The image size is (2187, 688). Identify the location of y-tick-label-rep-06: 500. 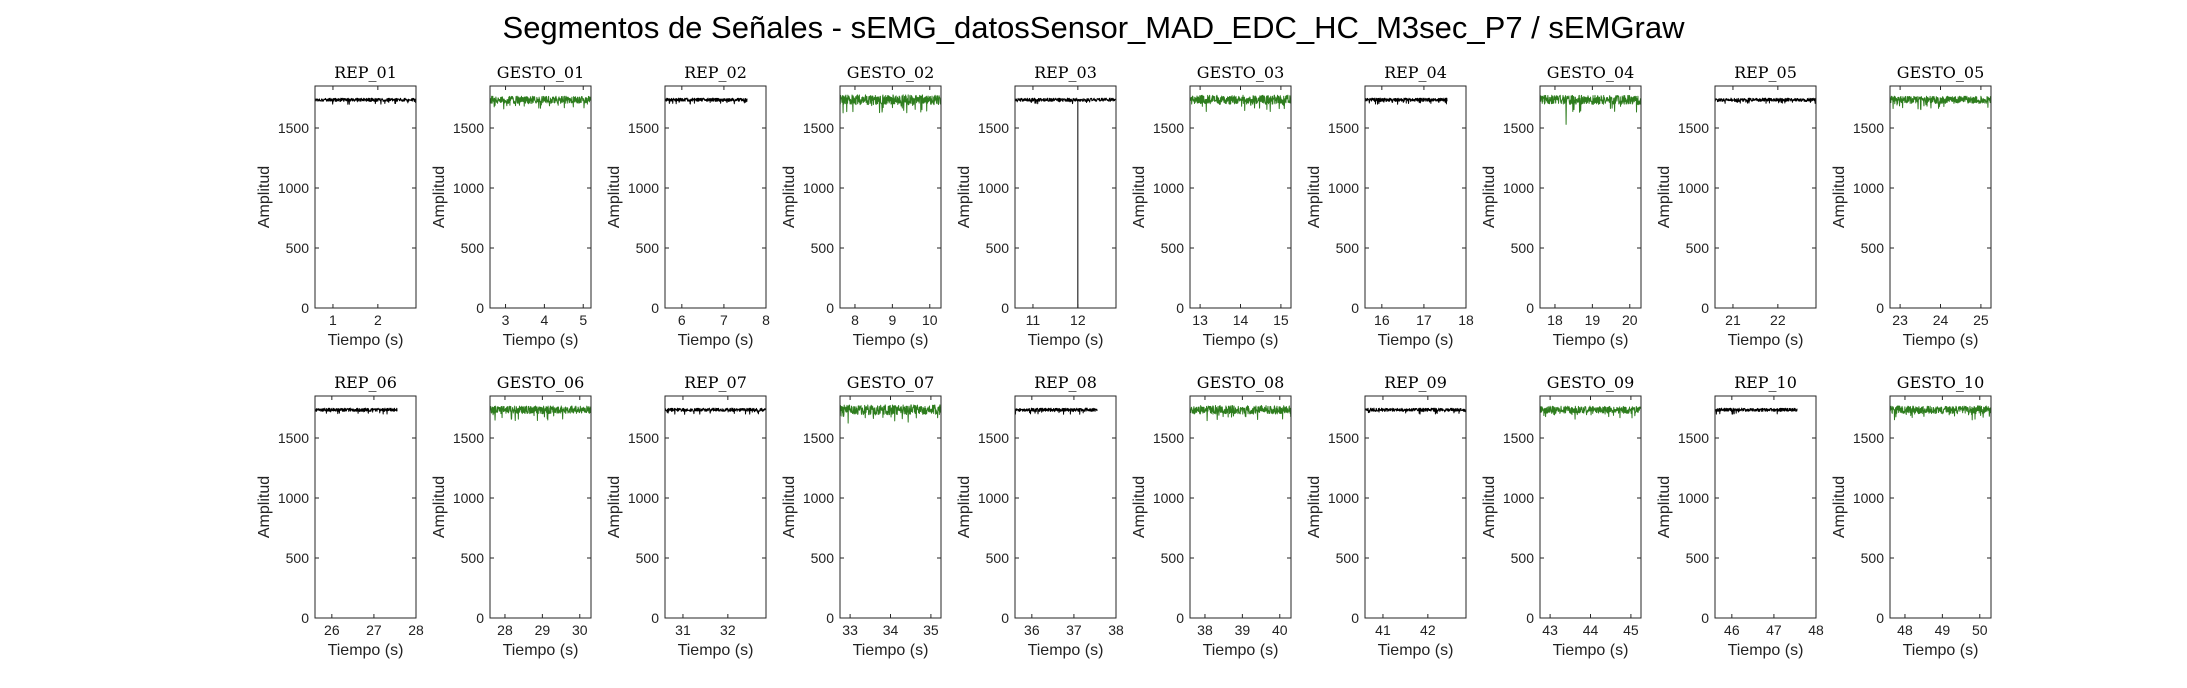
(298, 558).